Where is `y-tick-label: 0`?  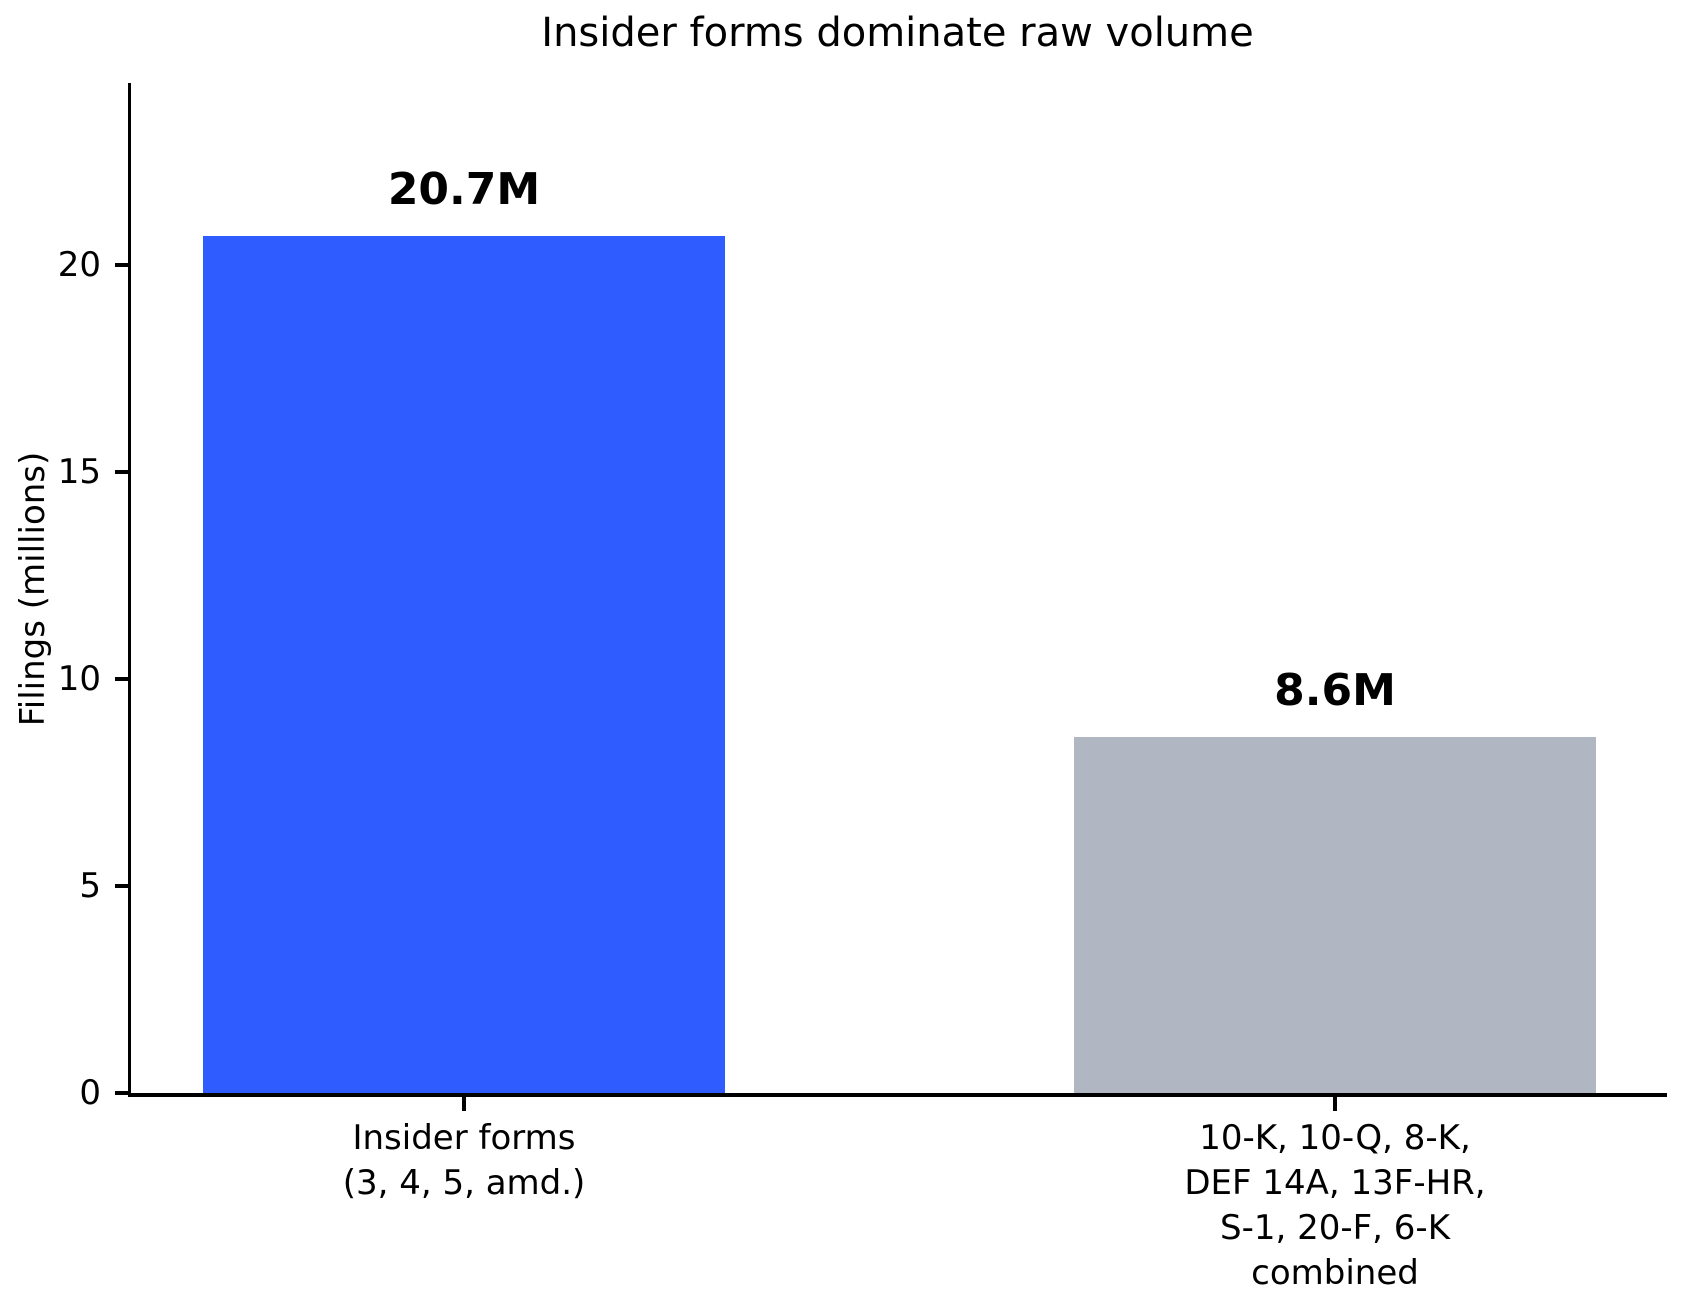
y-tick-label: 0 is located at coordinates (90, 1093).